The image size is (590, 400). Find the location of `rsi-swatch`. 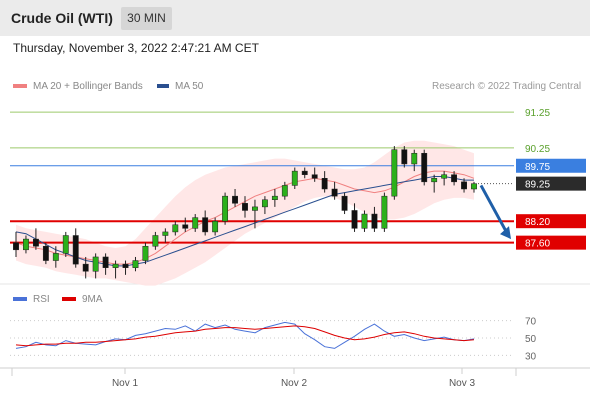

rsi-swatch is located at coordinates (20, 299).